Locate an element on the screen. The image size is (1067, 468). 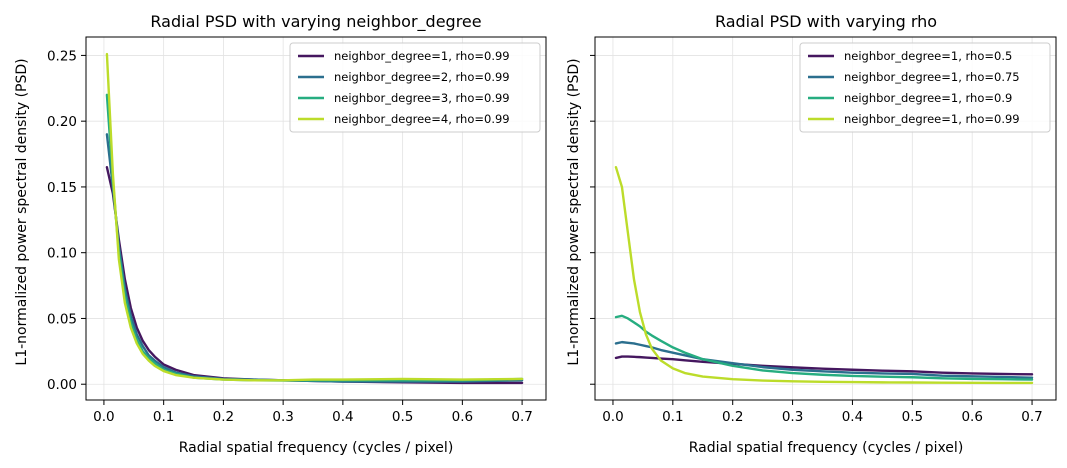
left-x-tick-label: 0.2 is located at coordinates (223, 417).